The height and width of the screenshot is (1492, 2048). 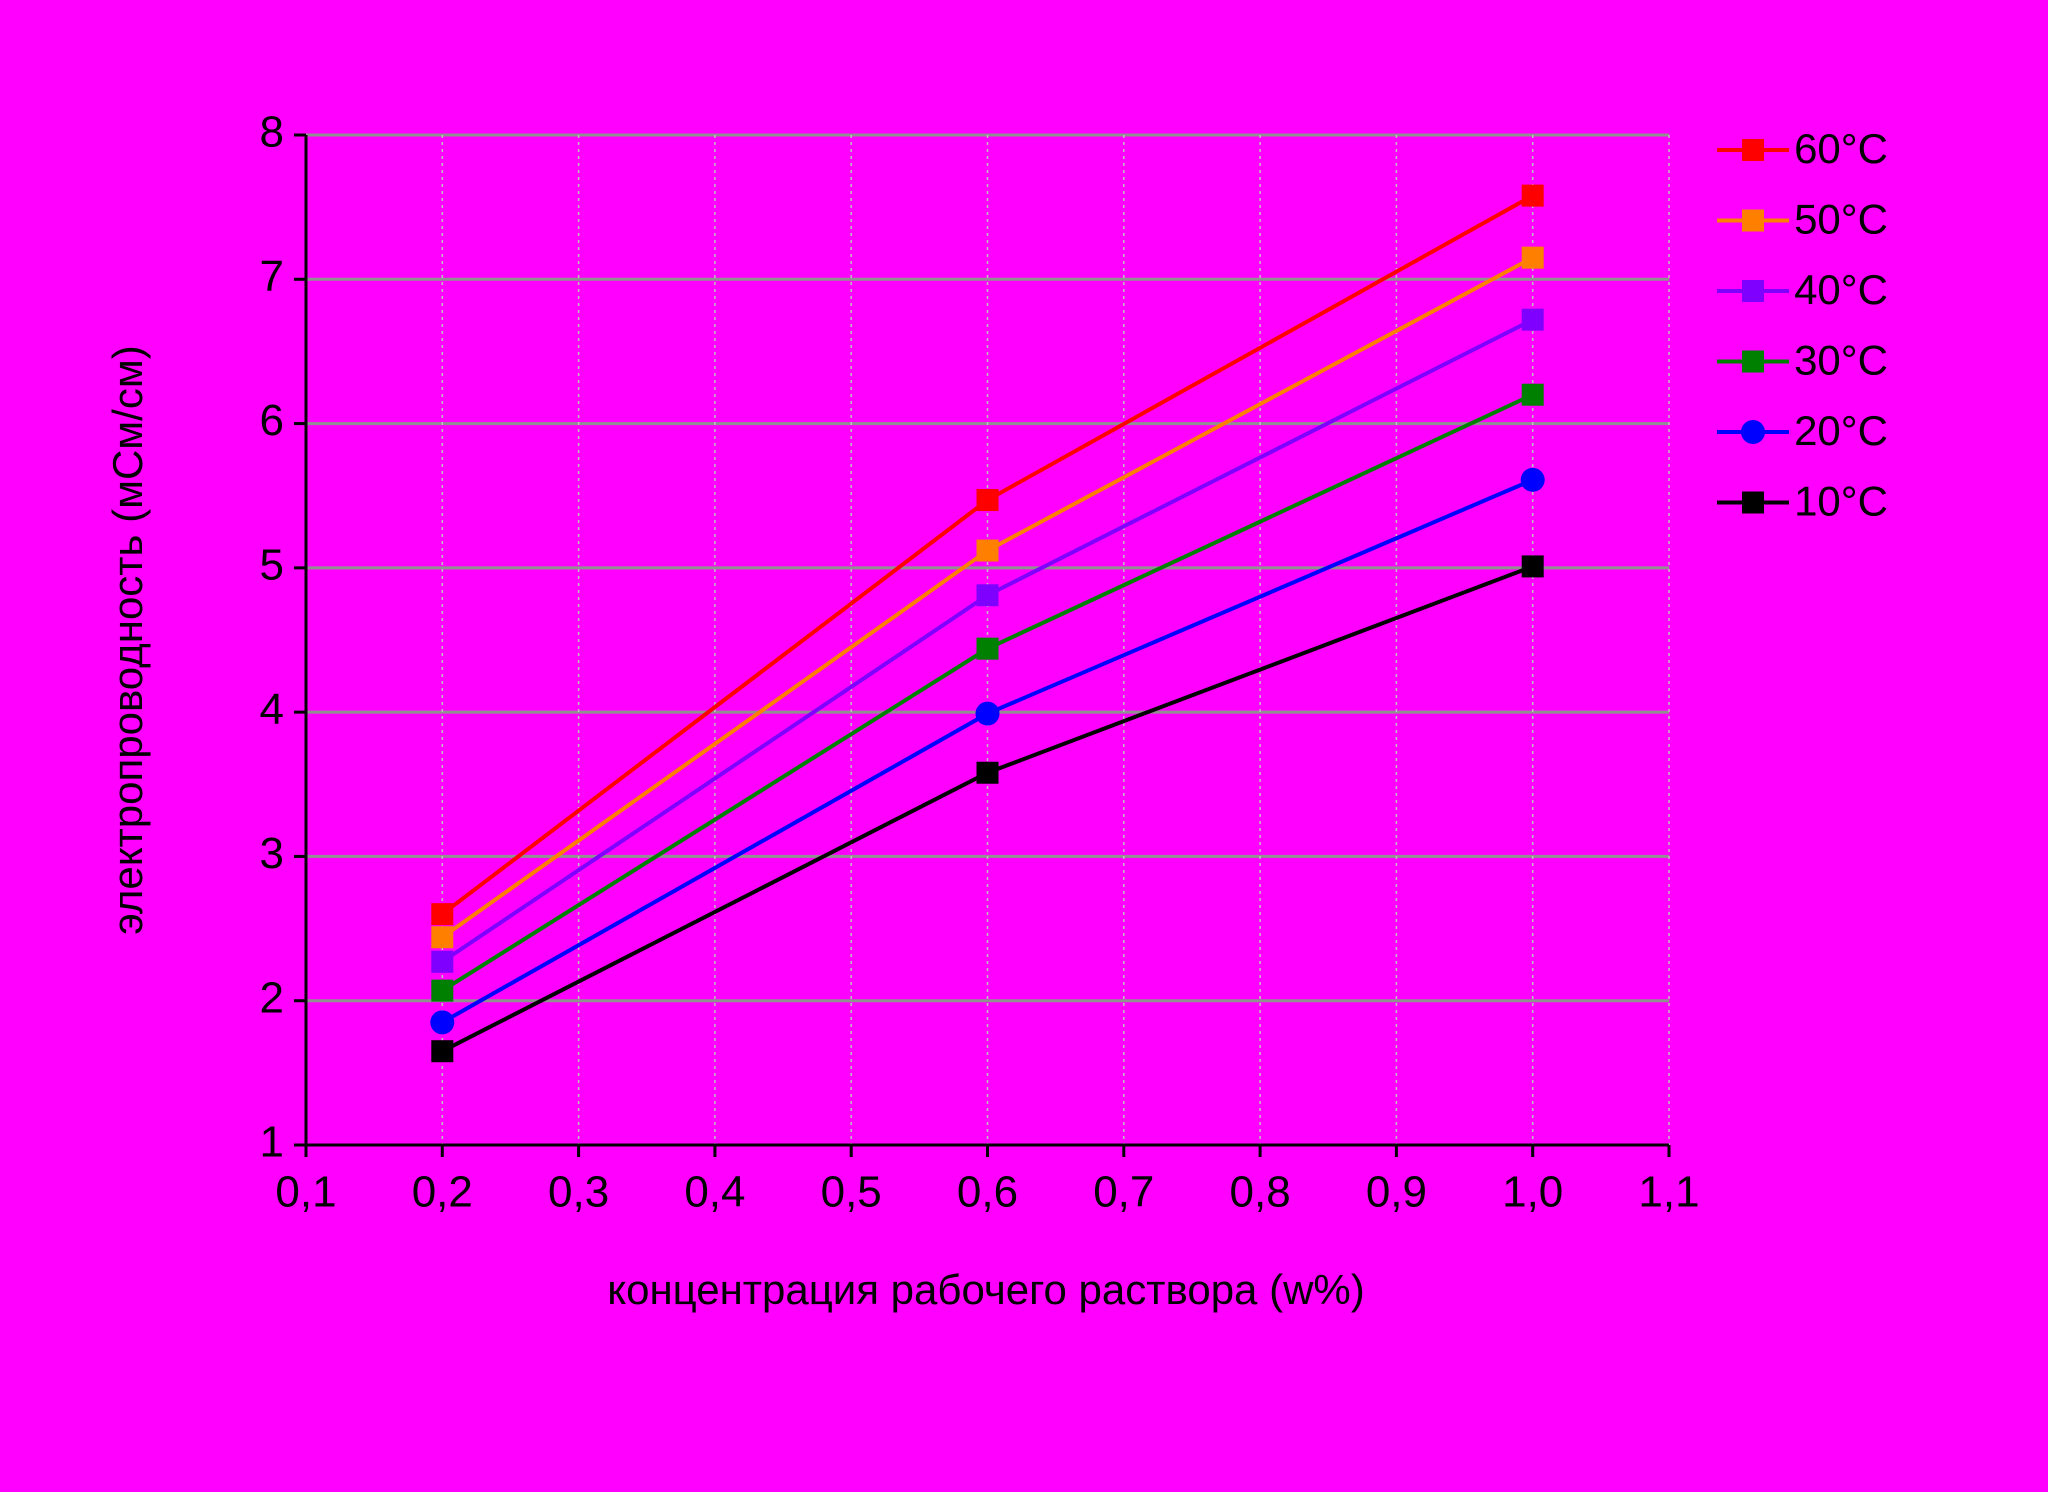 I want to click on y-tick-label: 8, so click(x=272, y=132).